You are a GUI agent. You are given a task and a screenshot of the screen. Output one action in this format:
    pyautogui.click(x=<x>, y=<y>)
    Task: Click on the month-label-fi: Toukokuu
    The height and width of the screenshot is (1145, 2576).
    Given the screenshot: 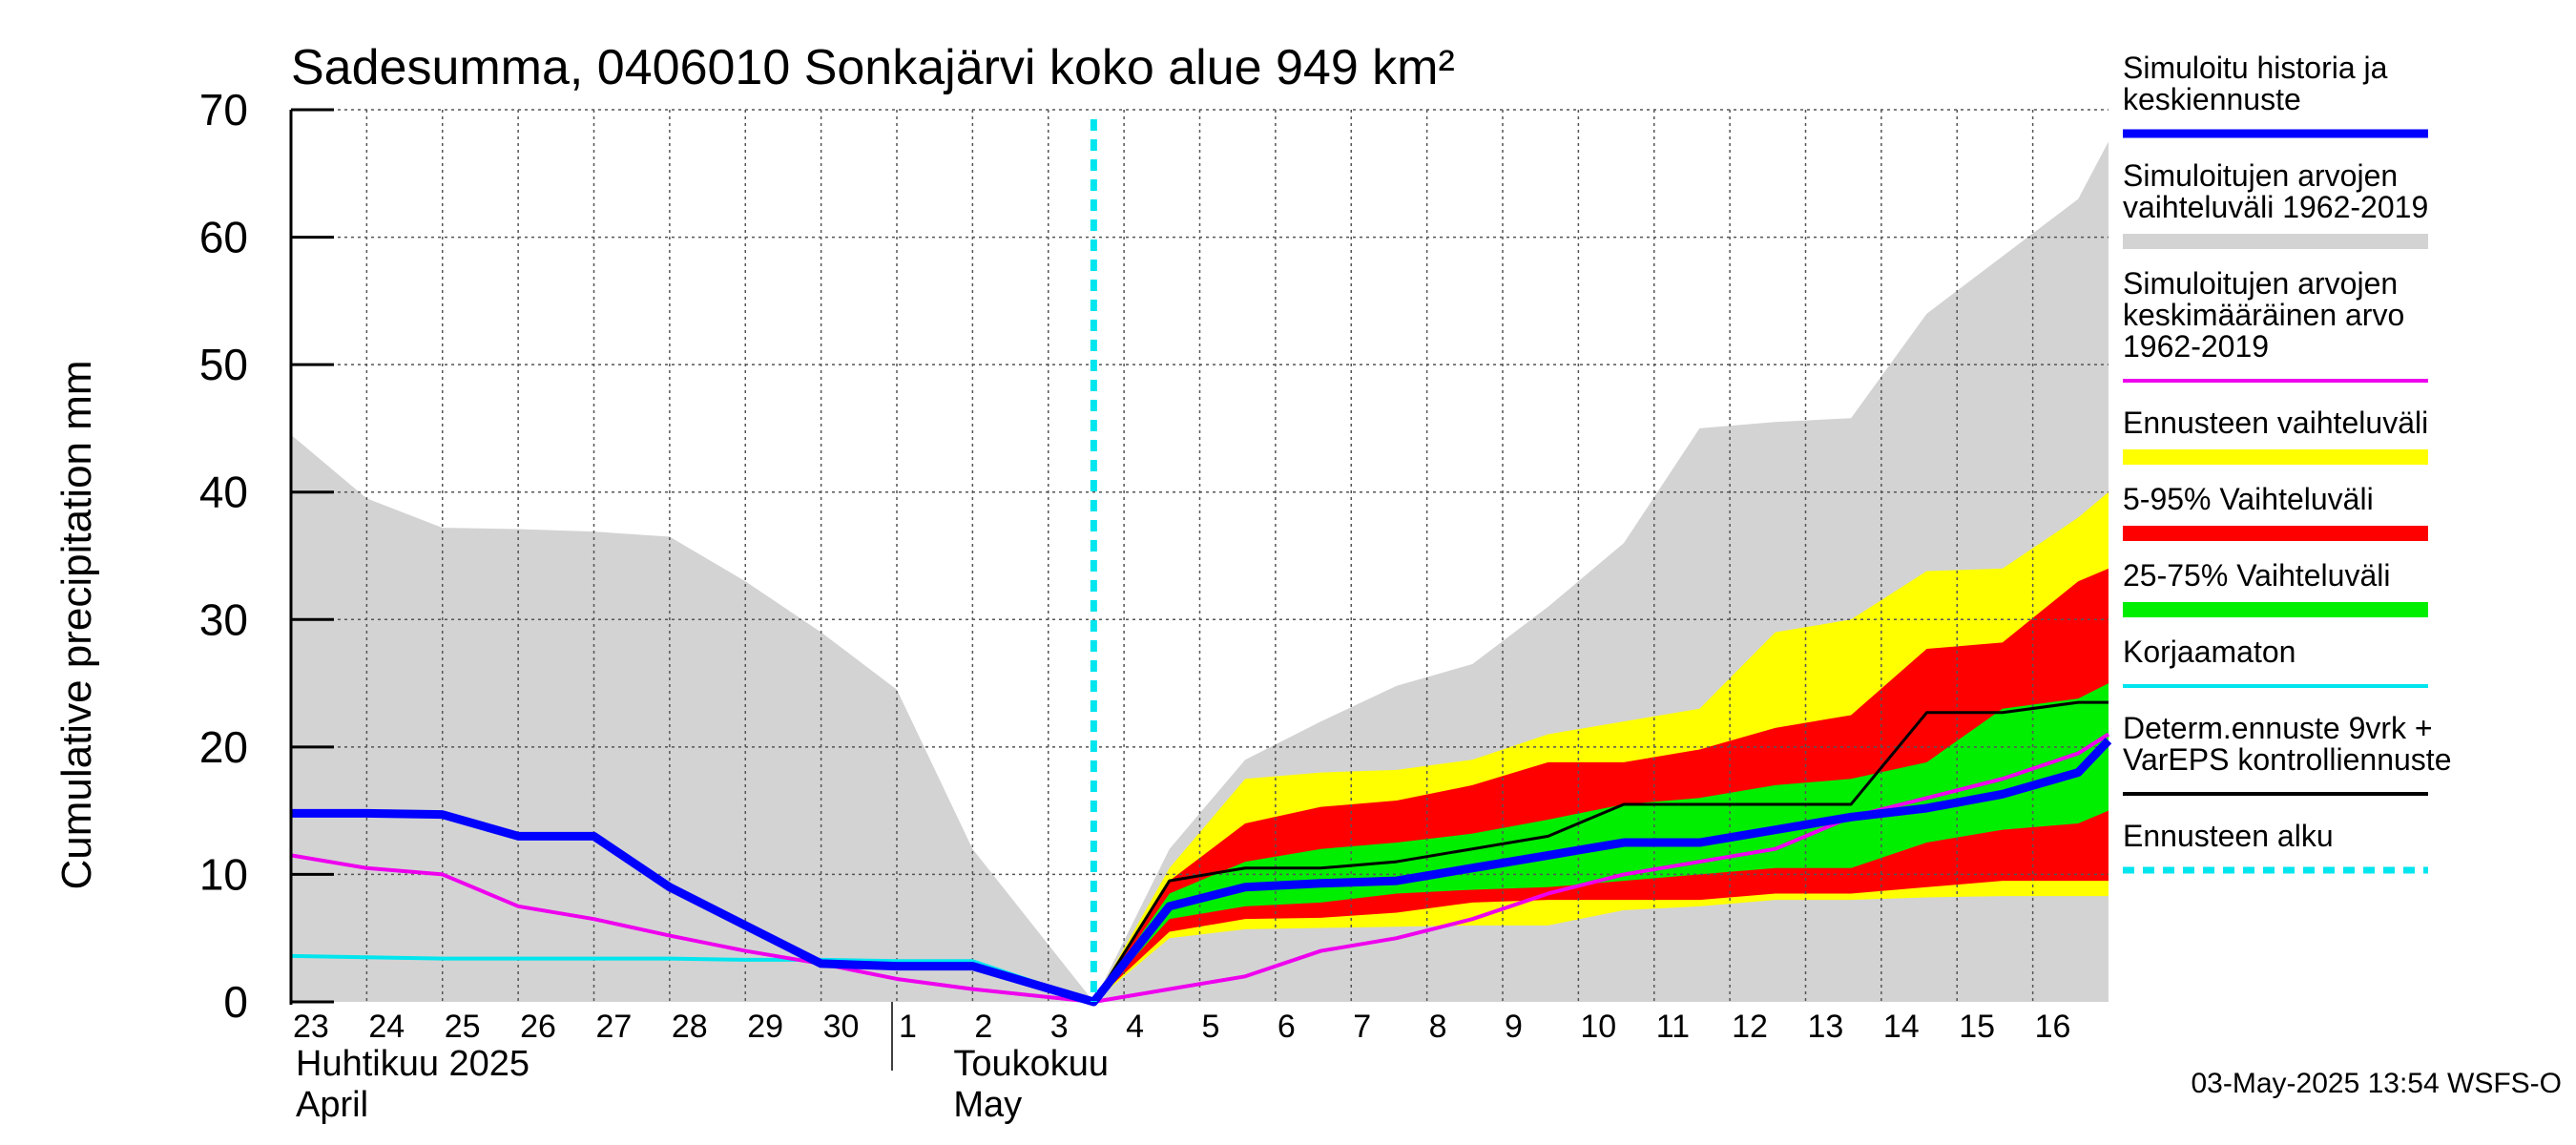 What is the action you would take?
    pyautogui.click(x=1031, y=1064)
    